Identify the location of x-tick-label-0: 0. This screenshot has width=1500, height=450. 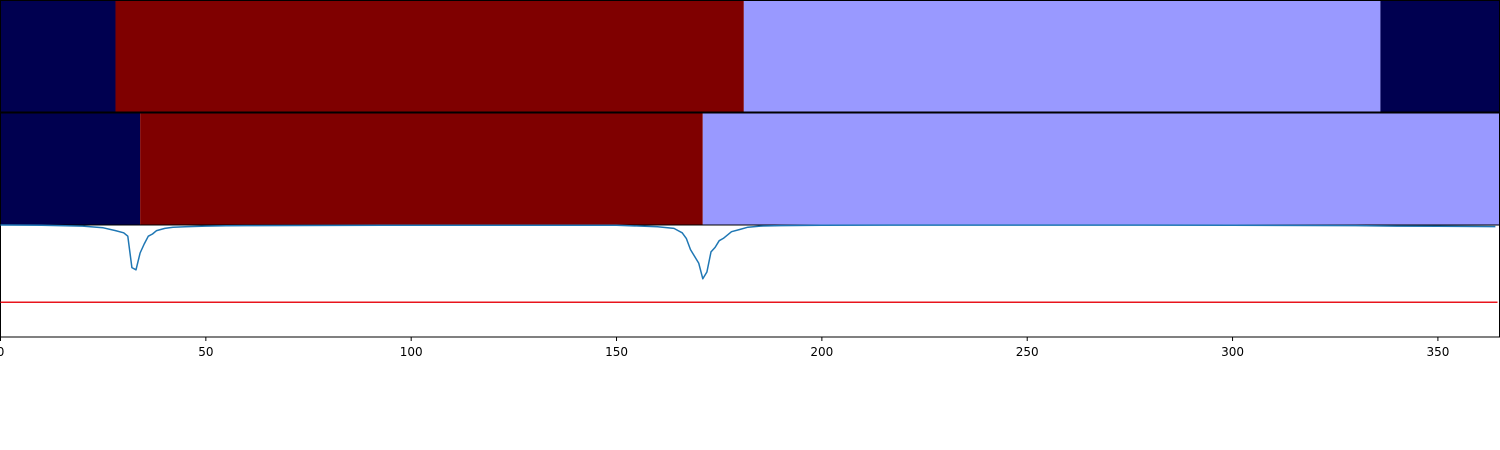
(2, 352).